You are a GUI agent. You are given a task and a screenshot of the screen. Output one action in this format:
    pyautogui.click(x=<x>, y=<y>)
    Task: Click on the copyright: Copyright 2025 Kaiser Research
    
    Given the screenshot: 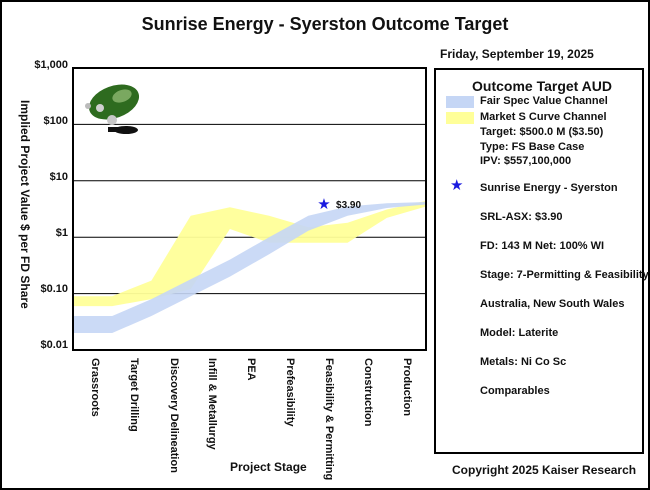 What is the action you would take?
    pyautogui.click(x=544, y=470)
    